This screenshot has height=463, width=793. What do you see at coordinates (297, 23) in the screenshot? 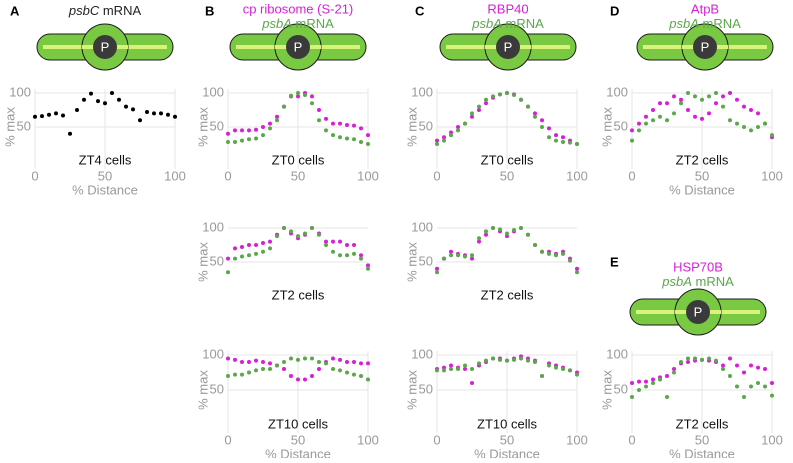
I see `legend-label: psbA mRNA` at bounding box center [297, 23].